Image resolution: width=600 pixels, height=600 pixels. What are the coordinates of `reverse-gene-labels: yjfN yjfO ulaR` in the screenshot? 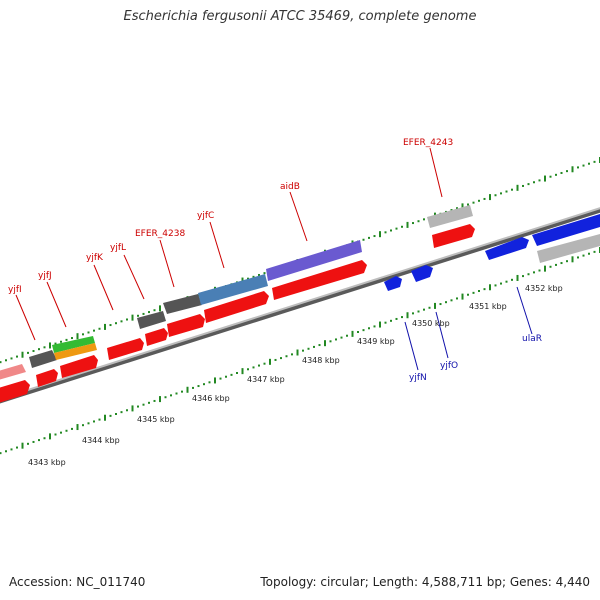 It's located at (475, 358).